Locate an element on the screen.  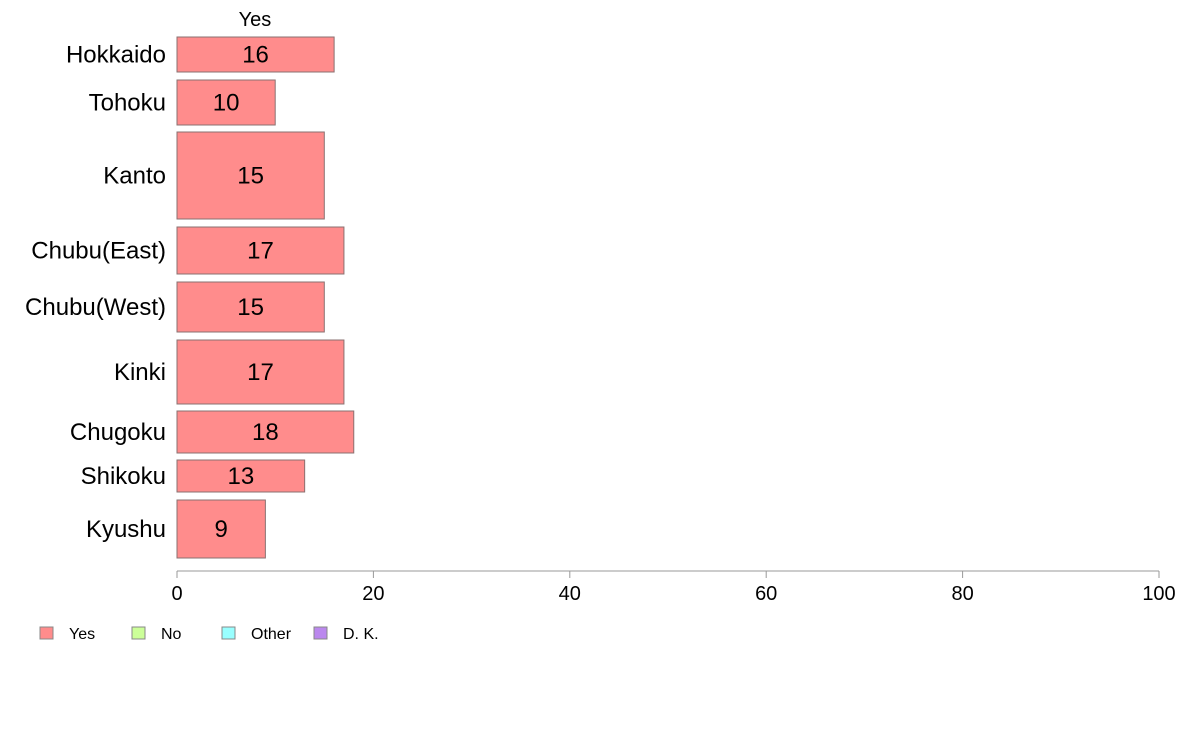
bar-value-label: 10 is located at coordinates (226, 103).